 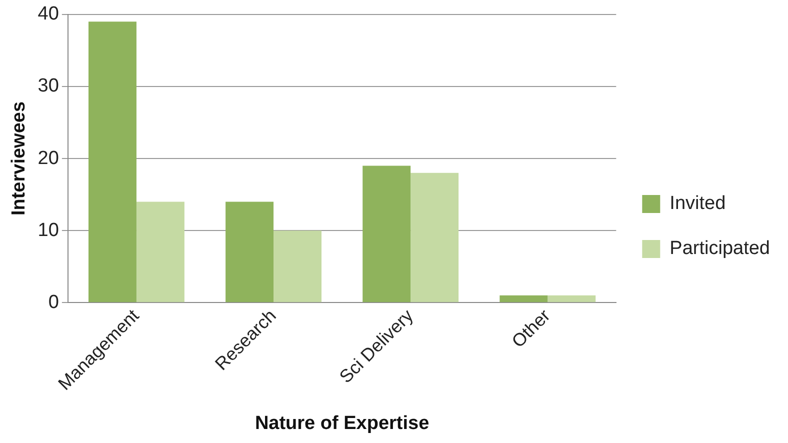 What do you see at coordinates (720, 249) in the screenshot?
I see `legend-label: Participated` at bounding box center [720, 249].